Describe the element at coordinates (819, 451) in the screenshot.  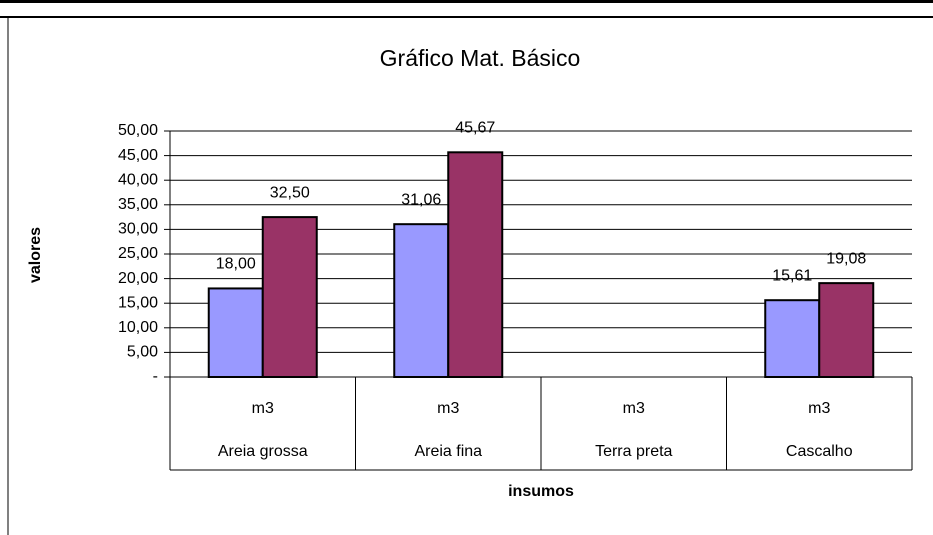
I see `x-tick-label: Cascalho` at that location.